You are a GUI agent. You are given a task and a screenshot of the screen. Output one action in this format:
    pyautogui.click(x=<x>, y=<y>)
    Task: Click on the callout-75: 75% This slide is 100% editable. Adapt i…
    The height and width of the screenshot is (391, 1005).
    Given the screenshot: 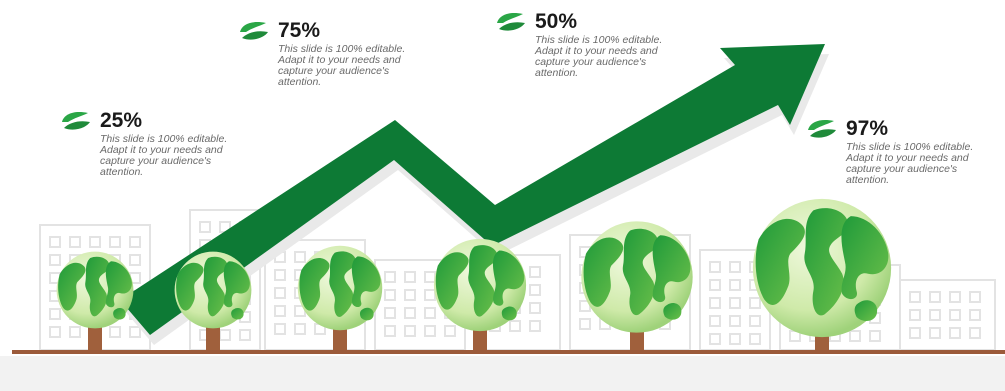 What is the action you would take?
    pyautogui.click(x=333, y=54)
    